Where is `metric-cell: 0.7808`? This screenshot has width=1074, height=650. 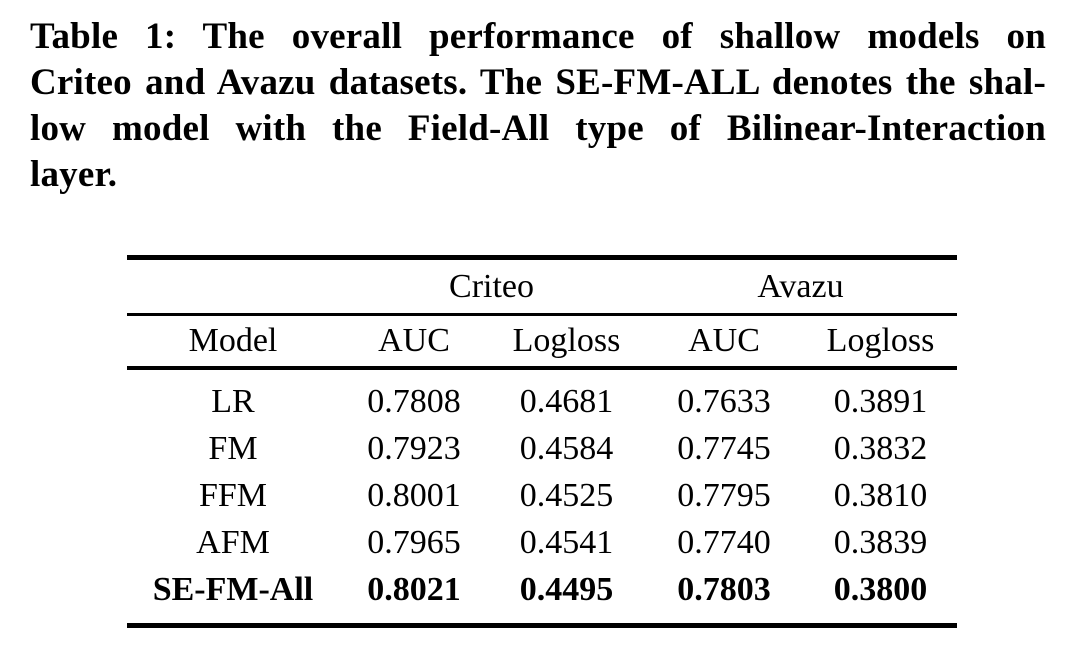
metric-cell: 0.7808 is located at coordinates (414, 401).